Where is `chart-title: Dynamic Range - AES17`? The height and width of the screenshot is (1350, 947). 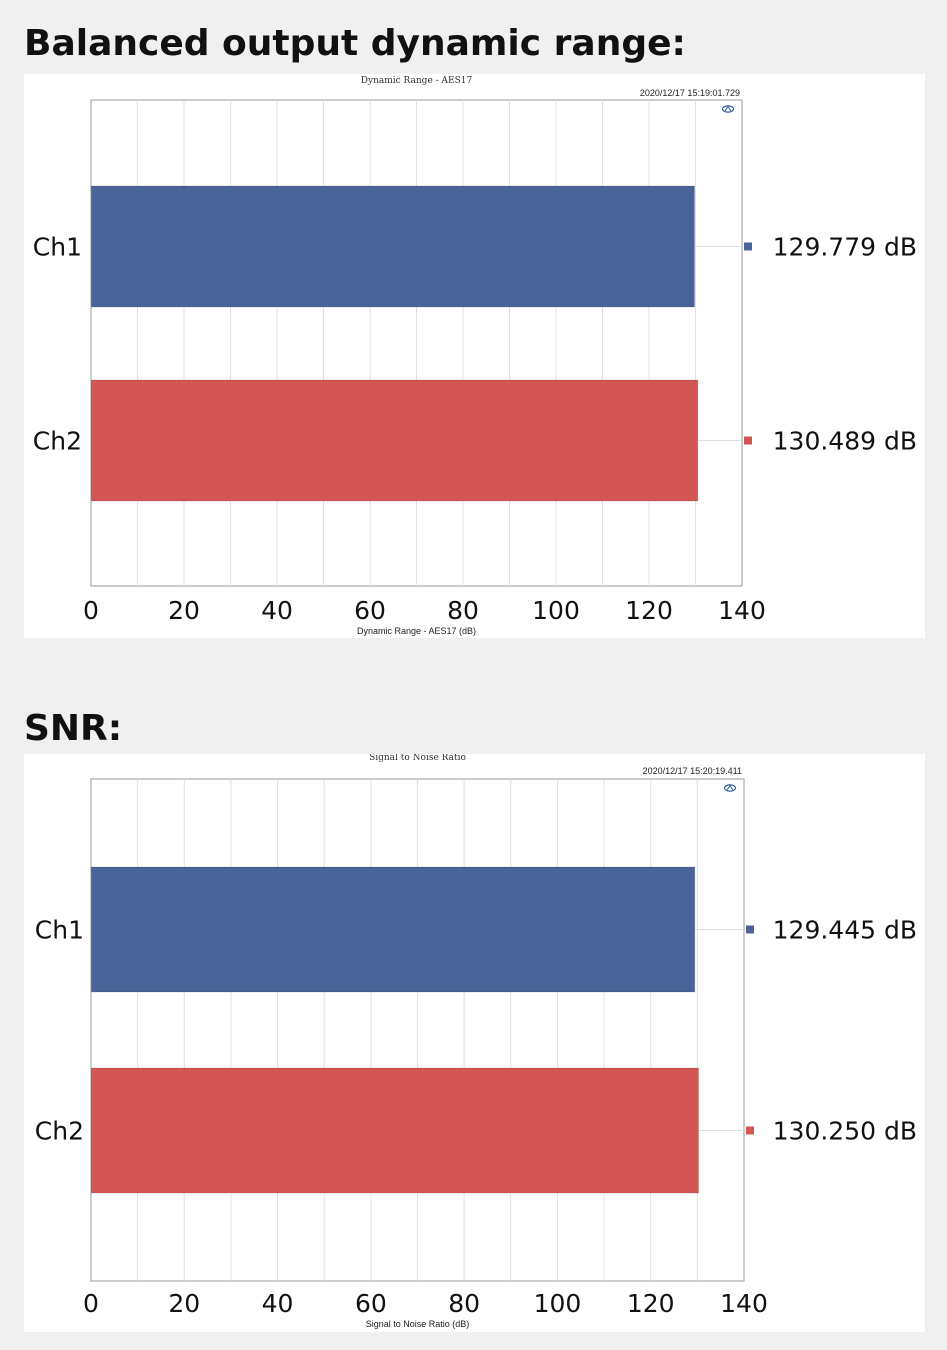
chart-title: Dynamic Range - AES17 is located at coordinates (417, 81).